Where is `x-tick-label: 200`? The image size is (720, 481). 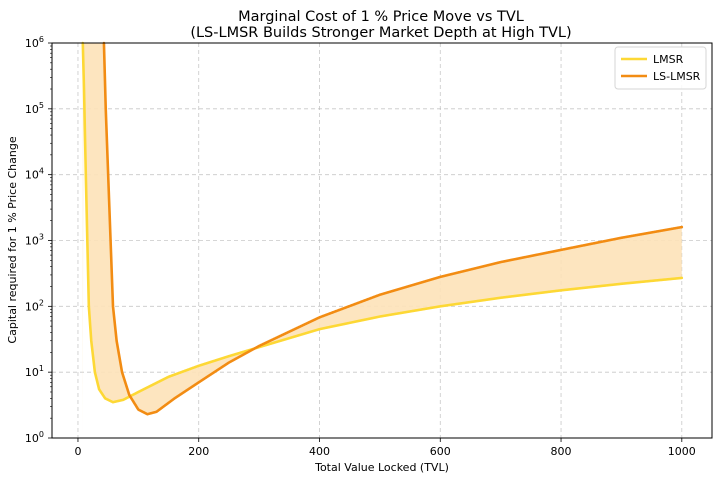 x-tick-label: 200 is located at coordinates (198, 451).